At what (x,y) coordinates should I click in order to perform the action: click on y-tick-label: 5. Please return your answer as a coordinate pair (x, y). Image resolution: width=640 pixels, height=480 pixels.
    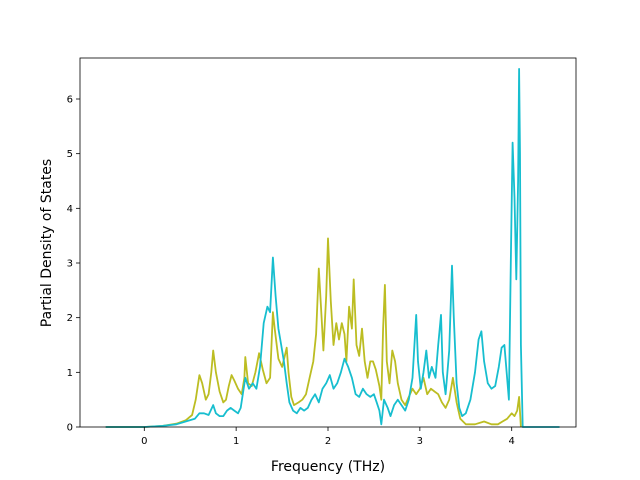
    Looking at the image, I should click on (70, 154).